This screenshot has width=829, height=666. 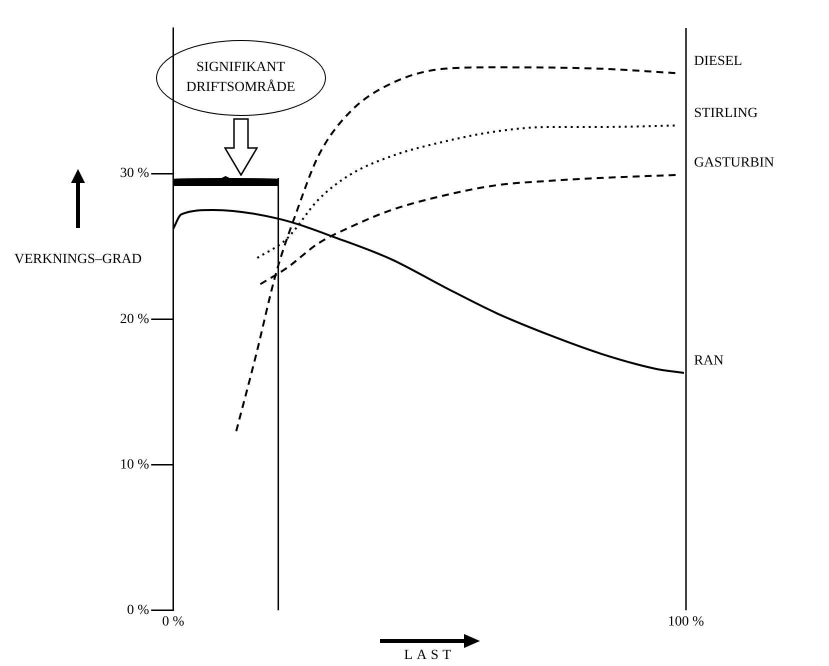 I want to click on y-axis-title: VERKNINGS–GRAD, so click(x=78, y=260).